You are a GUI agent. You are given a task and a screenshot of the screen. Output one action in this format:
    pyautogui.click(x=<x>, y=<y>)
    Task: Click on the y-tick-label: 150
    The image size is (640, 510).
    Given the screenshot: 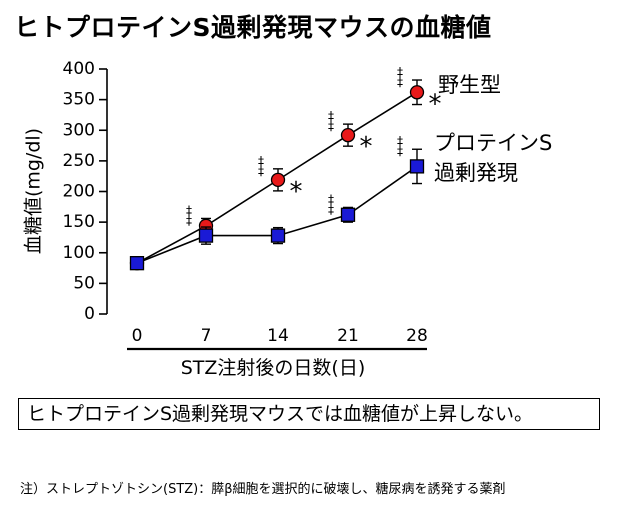 What is the action you would take?
    pyautogui.click(x=79, y=222)
    